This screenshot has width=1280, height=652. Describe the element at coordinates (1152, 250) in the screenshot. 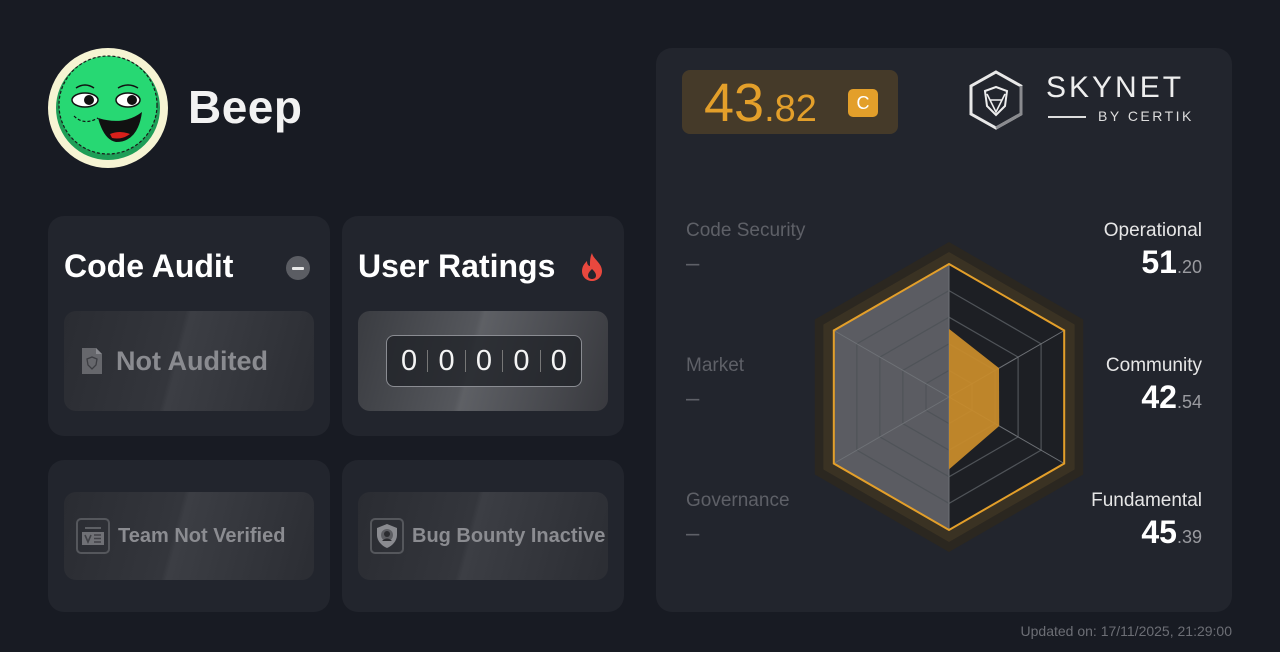

I see `metric-operational: Operational 51.20` at that location.